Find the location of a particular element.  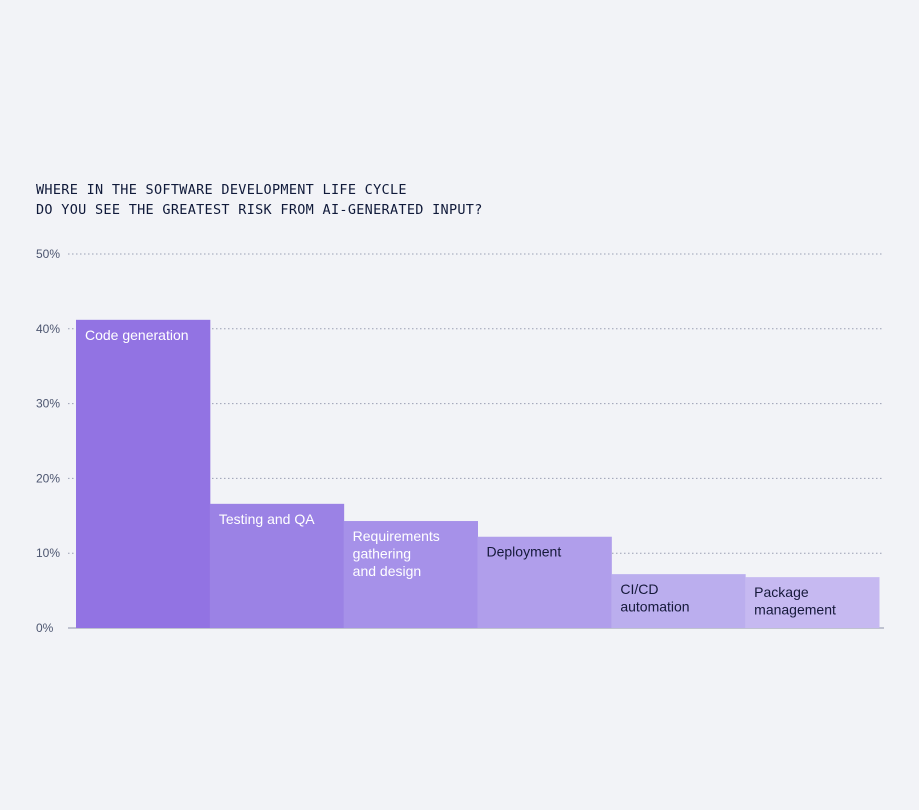

bar-label-line: gathering is located at coordinates (382, 554).